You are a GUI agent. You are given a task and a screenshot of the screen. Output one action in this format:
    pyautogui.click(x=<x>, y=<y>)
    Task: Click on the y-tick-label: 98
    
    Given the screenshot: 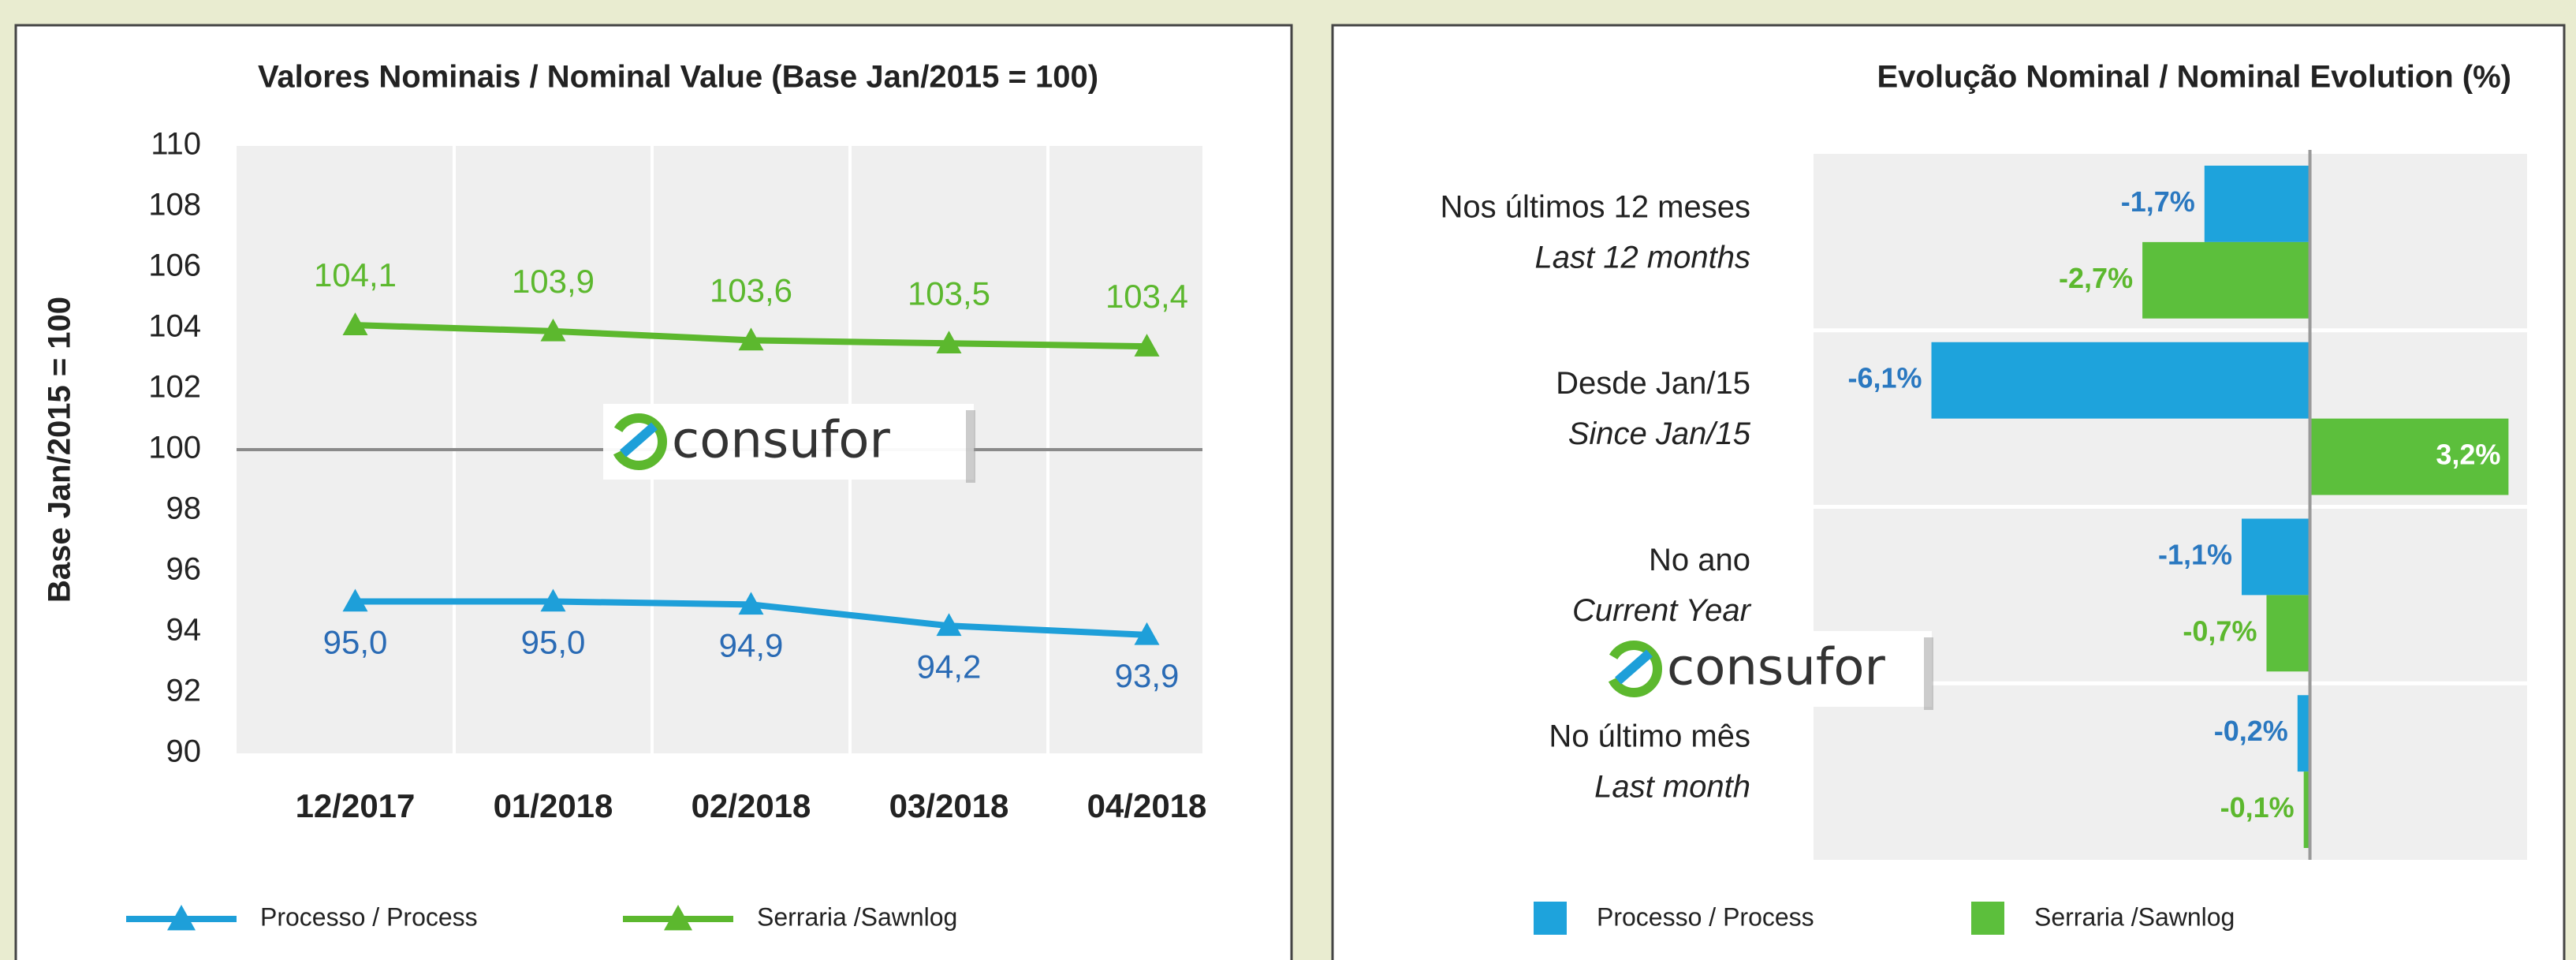 What is the action you would take?
    pyautogui.click(x=184, y=509)
    